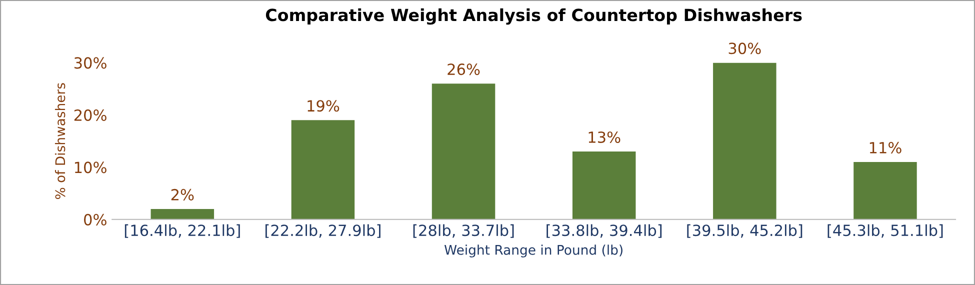  I want to click on x-axis-title: Weight Range in Pound (lb), so click(533, 251).